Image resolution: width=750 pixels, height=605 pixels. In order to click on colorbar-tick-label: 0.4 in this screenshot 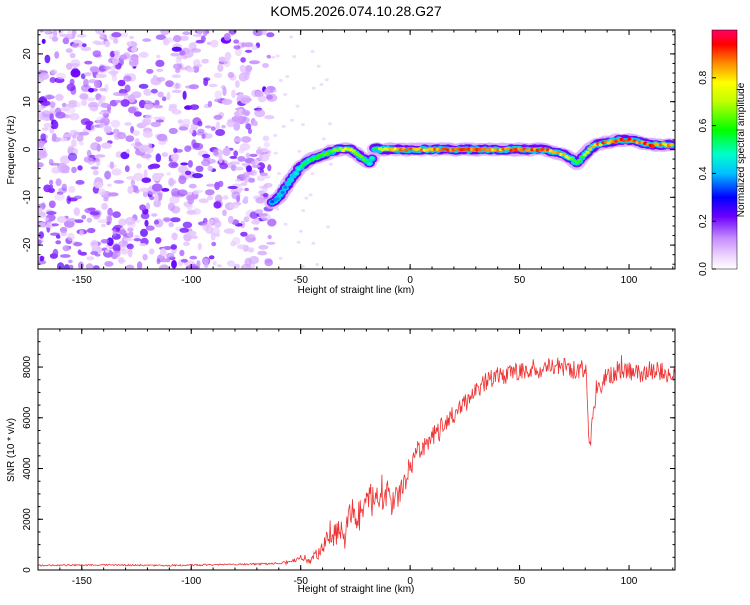, I will do `click(703, 173)`.